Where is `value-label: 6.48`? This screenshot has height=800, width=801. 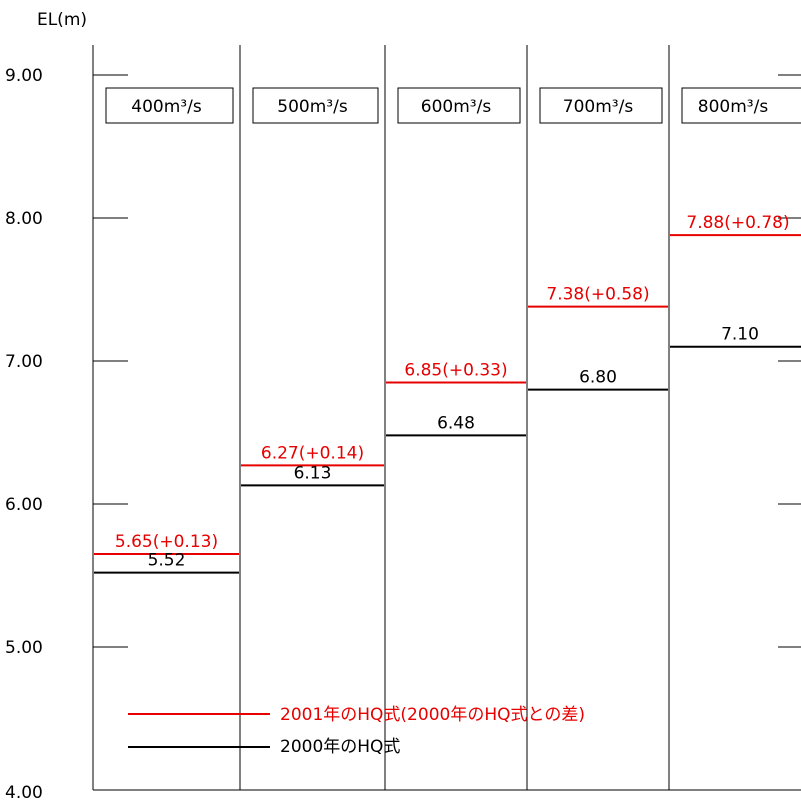 value-label: 6.48 is located at coordinates (456, 423).